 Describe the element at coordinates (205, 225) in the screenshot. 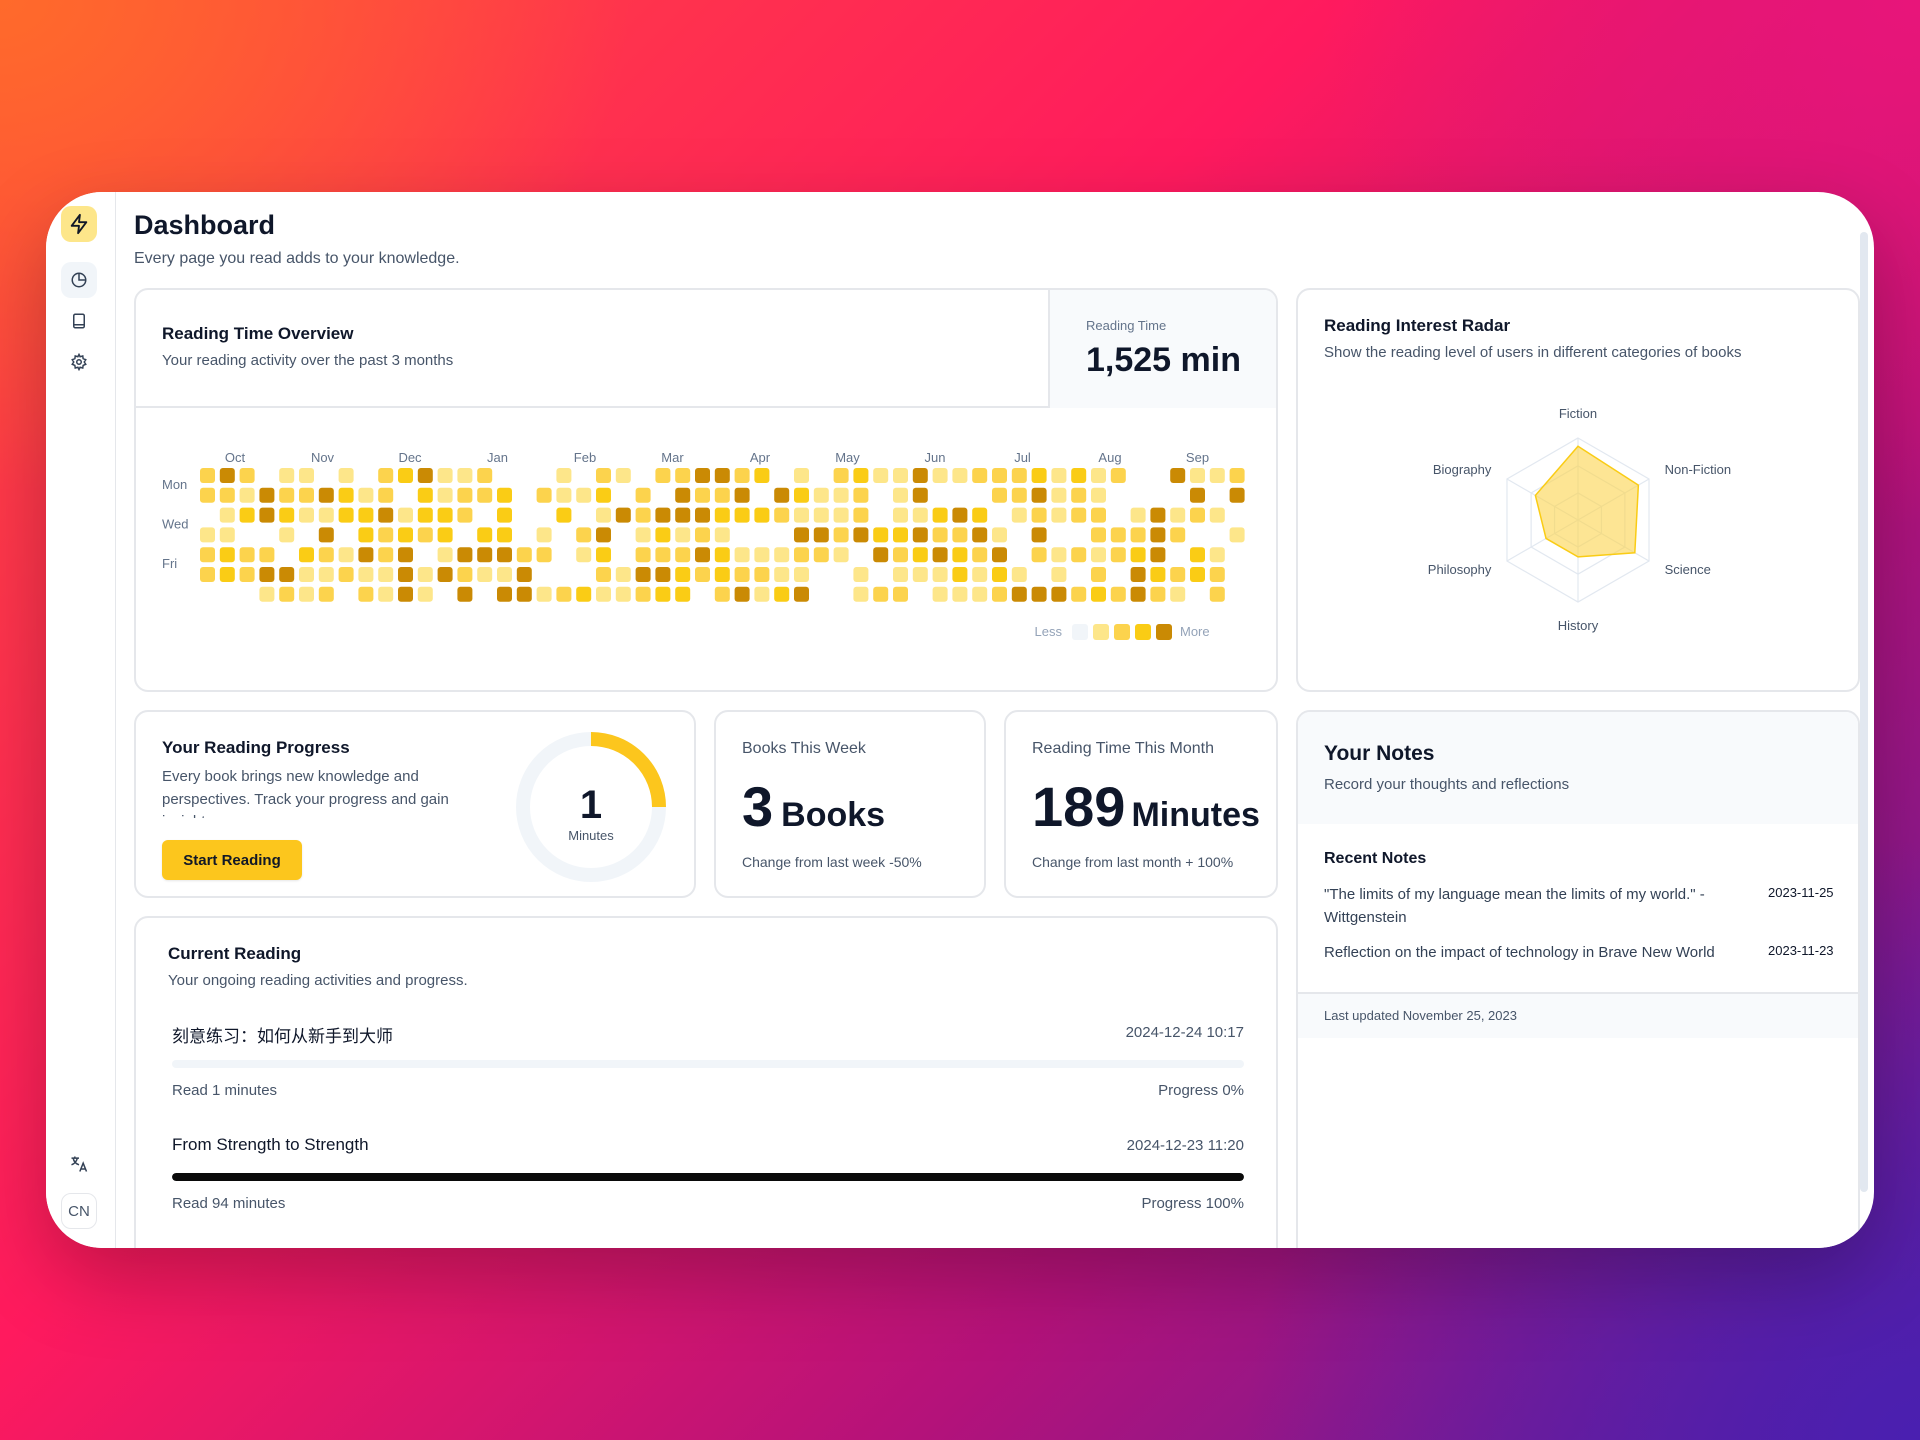

I see `page-title: Dashboard` at that location.